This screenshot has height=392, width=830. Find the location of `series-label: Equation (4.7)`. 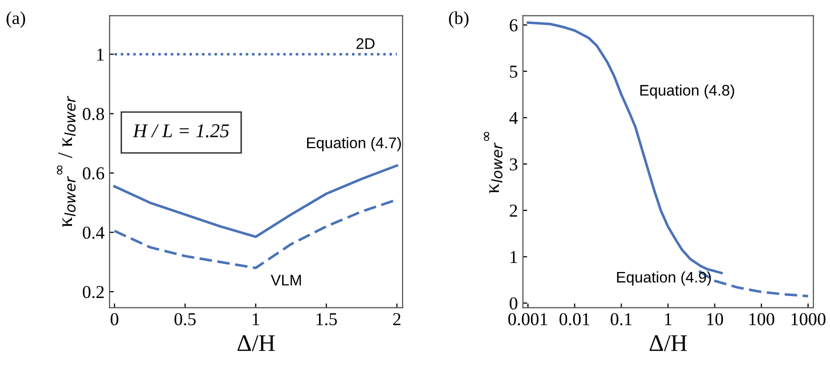

series-label: Equation (4.7) is located at coordinates (354, 144).